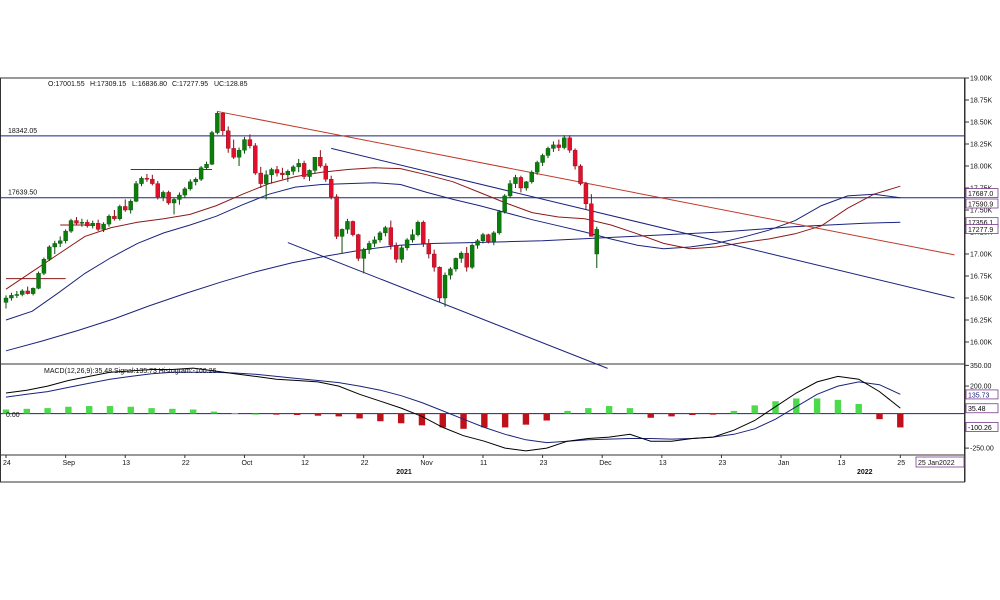 This screenshot has width=1000, height=600. Describe the element at coordinates (7, 463) in the screenshot. I see `date-tick-label: 24` at that location.